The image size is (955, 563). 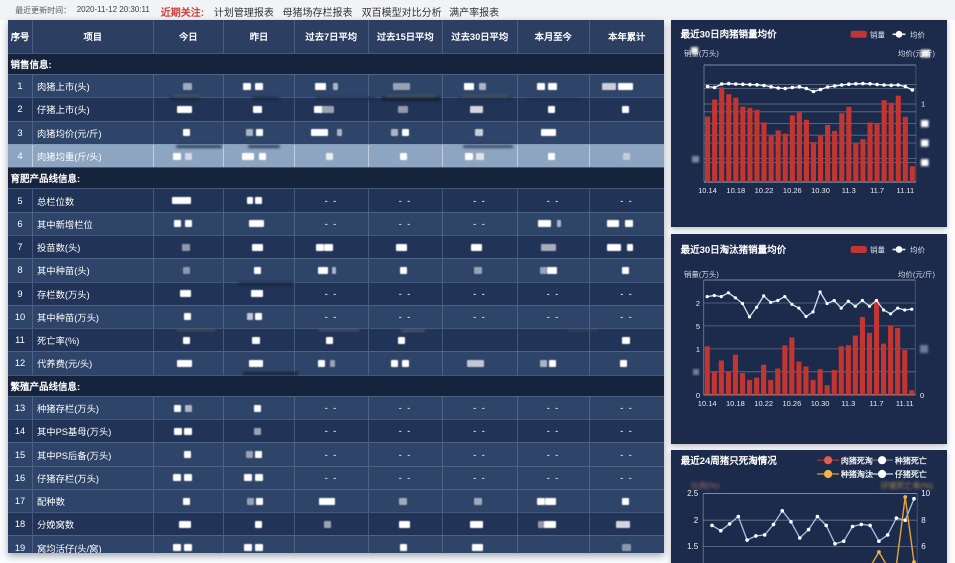 I want to click on svg-text: 8, so click(x=923, y=520).